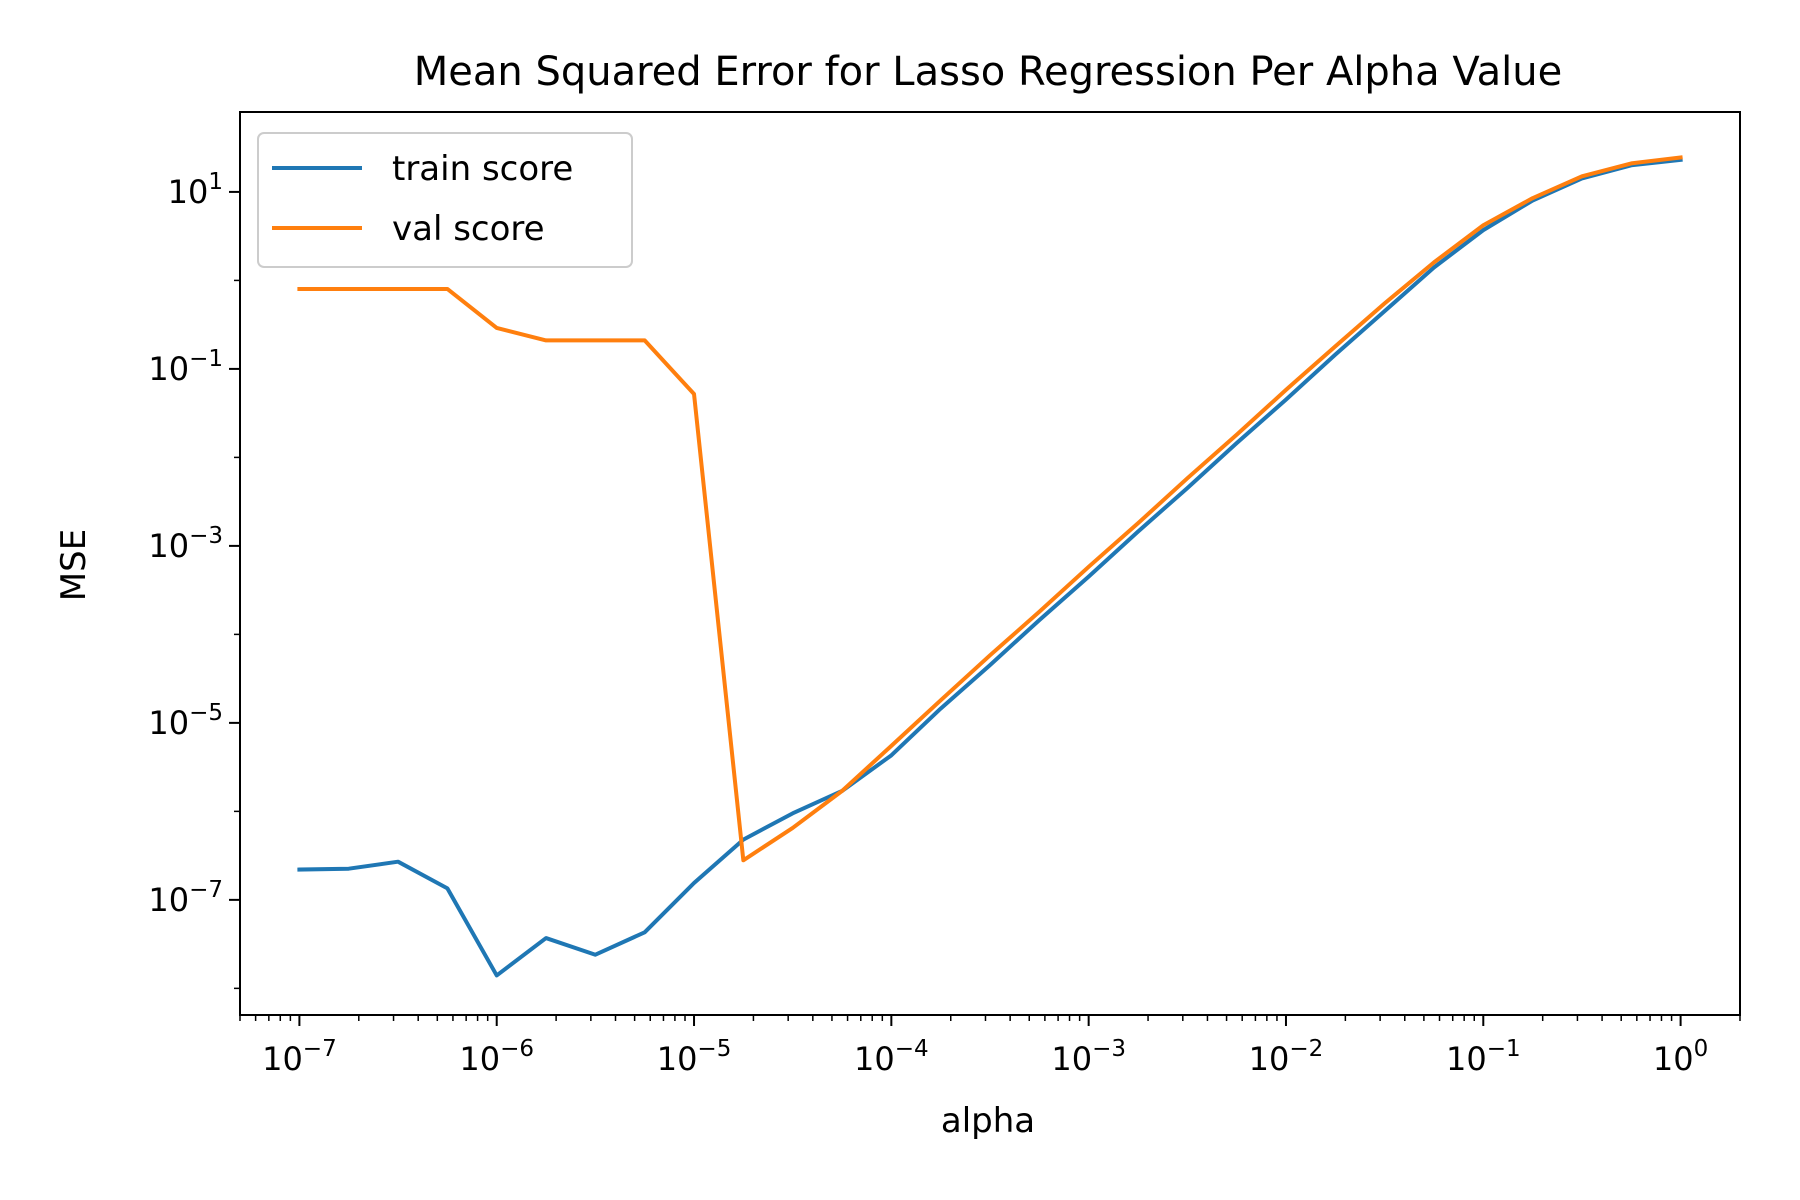  Describe the element at coordinates (1680, 1057) in the screenshot. I see `x-tick-label: 10⁰` at that location.